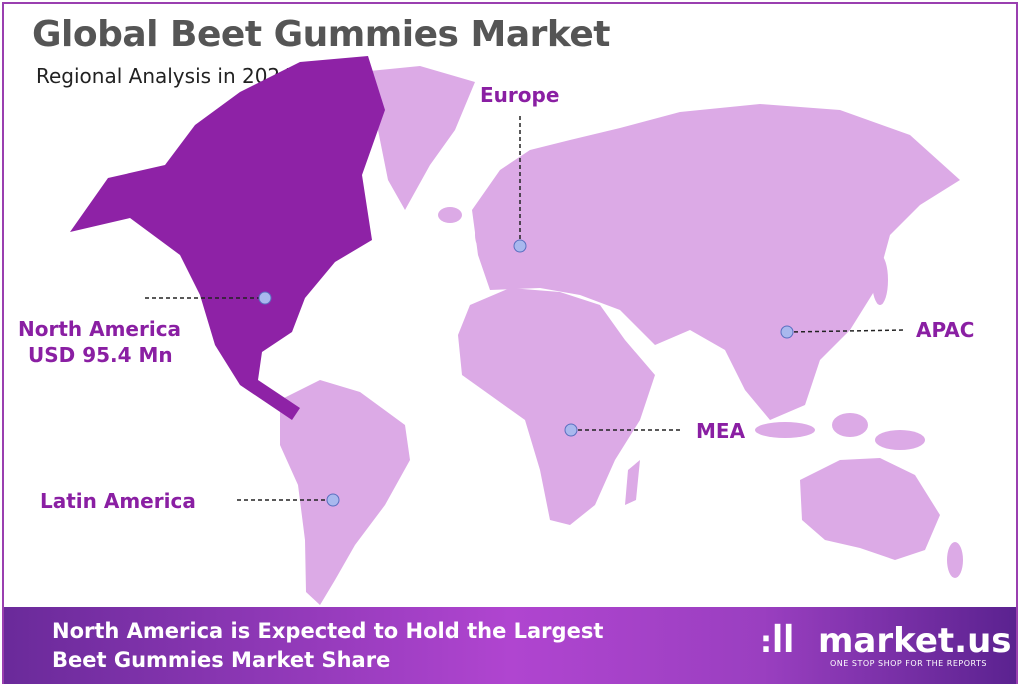 This screenshot has width=1024, height=688. Describe the element at coordinates (100, 329) in the screenshot. I see `label-north-america: North America` at that location.